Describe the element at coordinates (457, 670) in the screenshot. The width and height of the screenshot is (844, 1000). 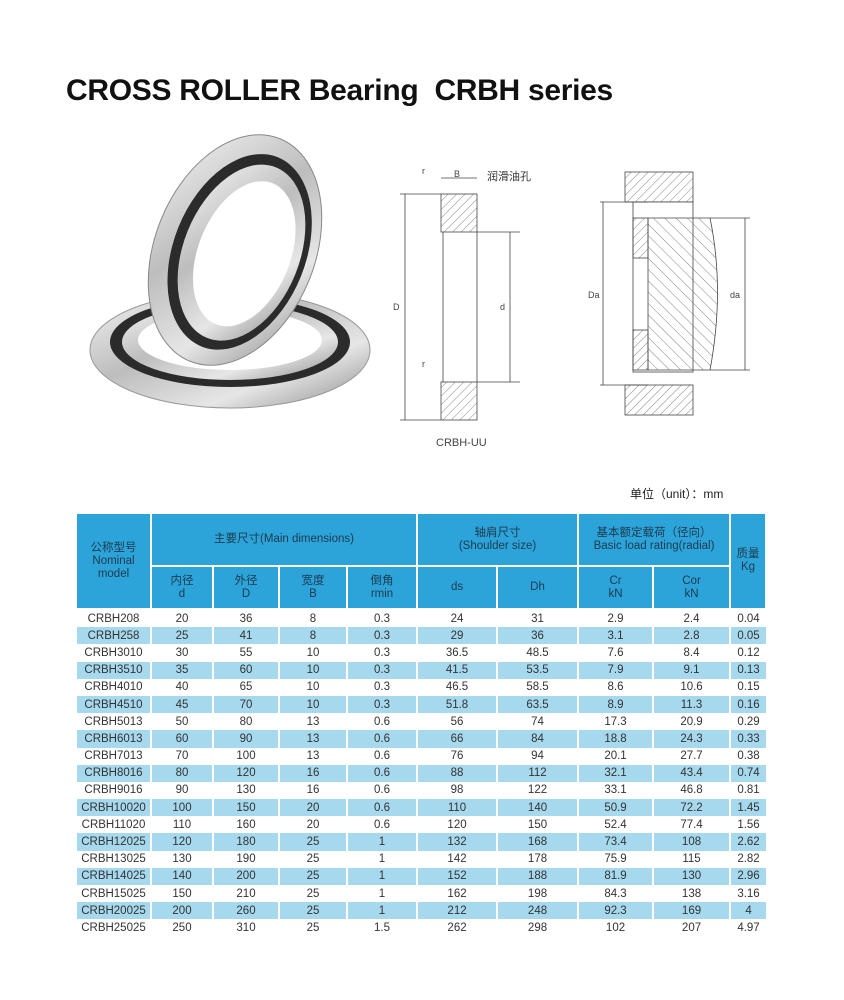
I see `cell-ds: 41.5` at that location.